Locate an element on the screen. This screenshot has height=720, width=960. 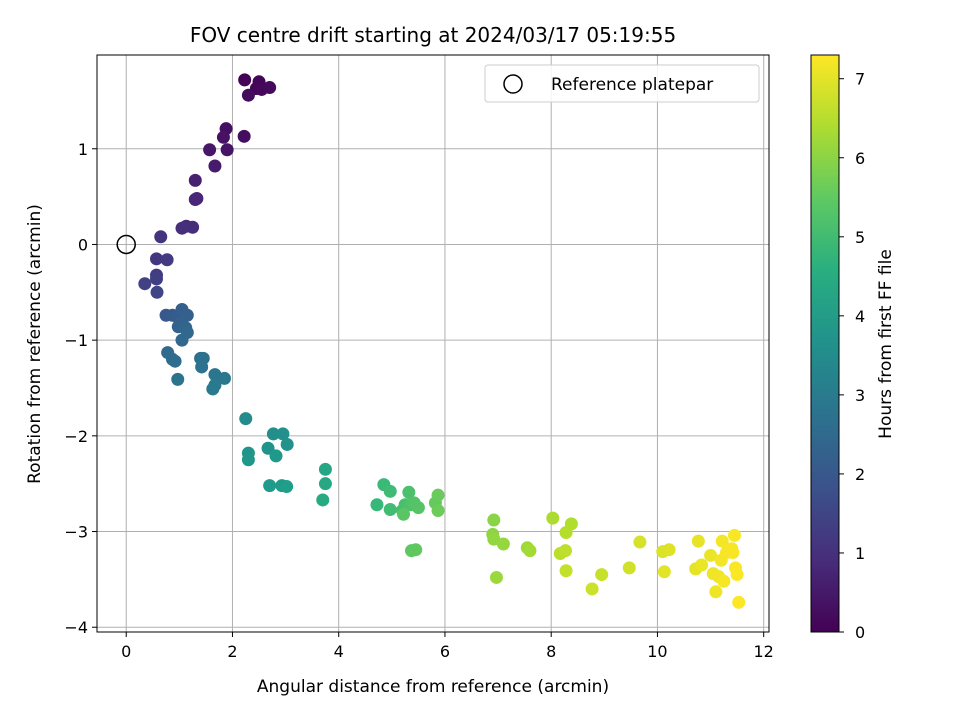
x-tick-label: 10 is located at coordinates (657, 651).